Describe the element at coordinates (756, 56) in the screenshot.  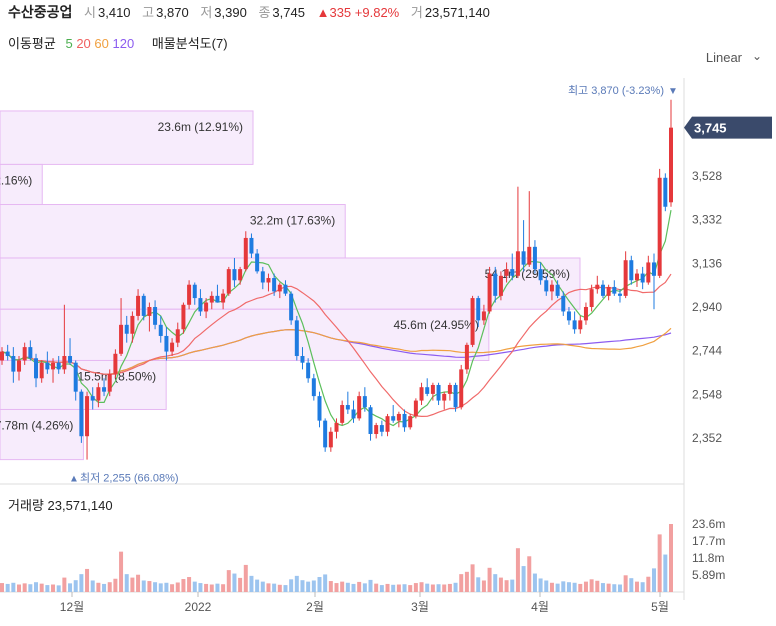
I see `chevron-down-icon: ⌄` at that location.